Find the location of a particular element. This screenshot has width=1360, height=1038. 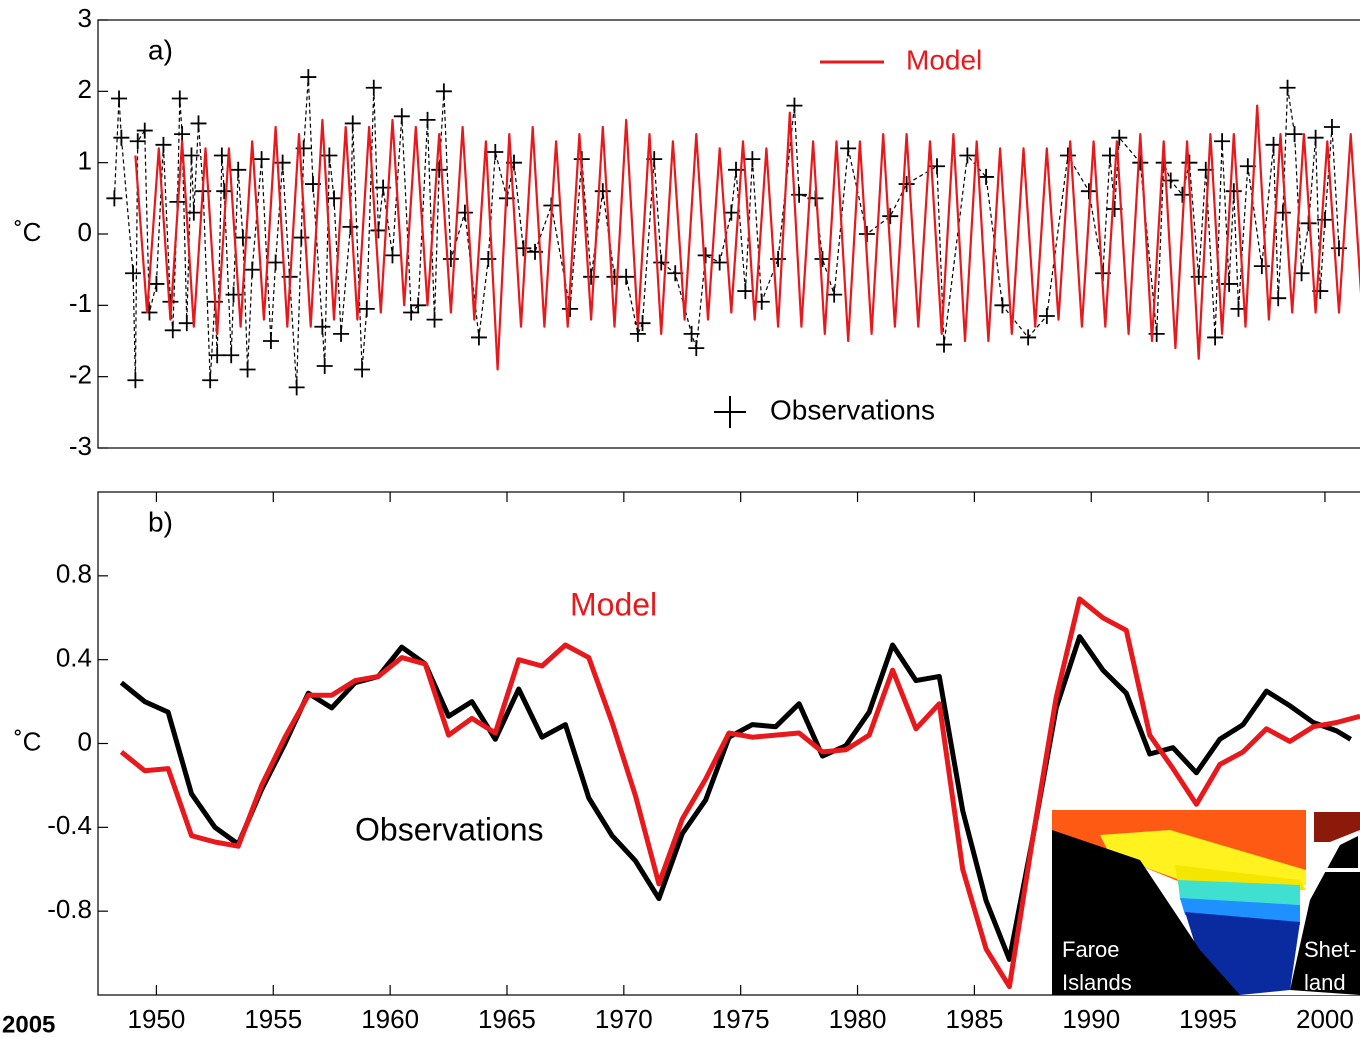

x-tick-label: 2000 is located at coordinates (1325, 1019).